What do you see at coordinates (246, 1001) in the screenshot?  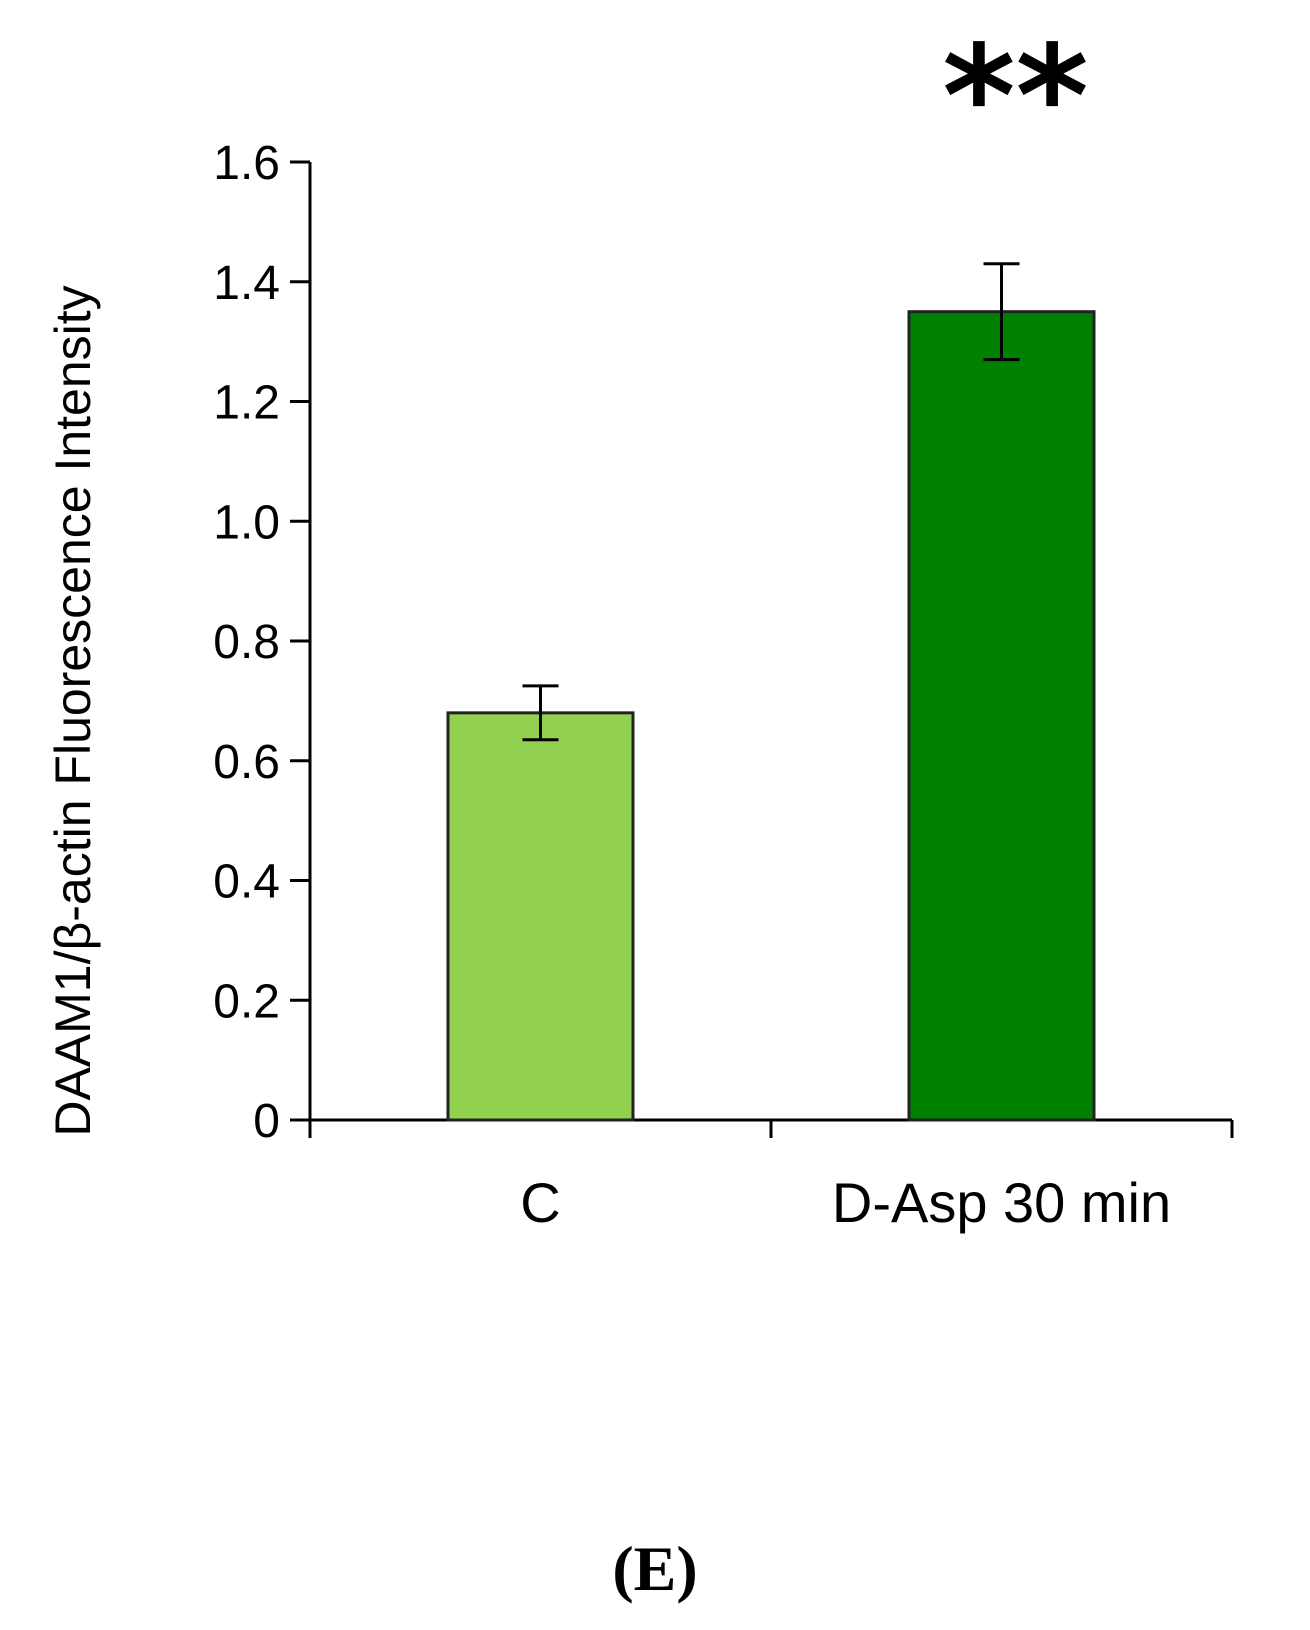 I see `y-tick-label: 0.2` at bounding box center [246, 1001].